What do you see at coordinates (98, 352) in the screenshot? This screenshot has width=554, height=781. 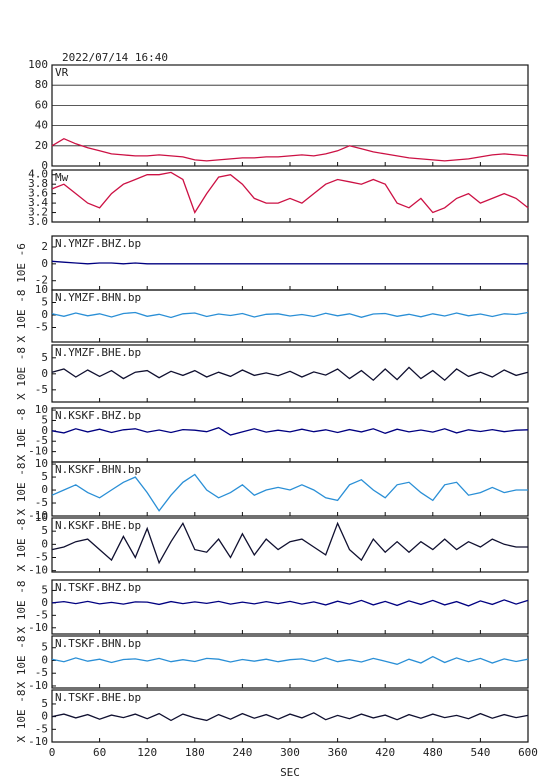 I see `panel-label: N.YMZF.BHE.bp` at bounding box center [98, 352].